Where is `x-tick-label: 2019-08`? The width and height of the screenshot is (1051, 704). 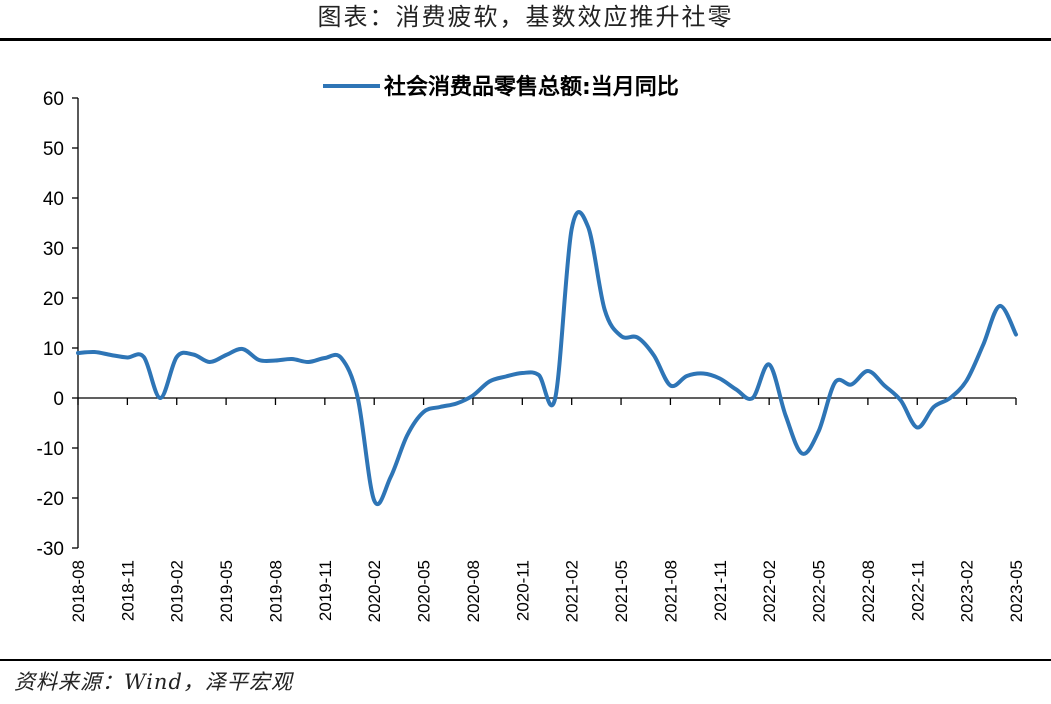
x-tick-label: 2019-08 is located at coordinates (275, 591).